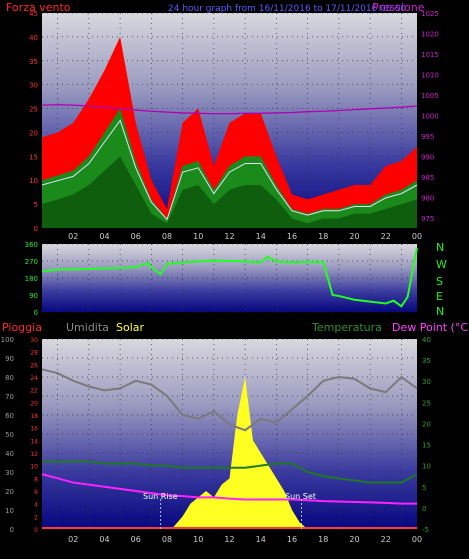  Describe the element at coordinates (33, 86) in the screenshot. I see `wind-y-tick: 30` at that location.